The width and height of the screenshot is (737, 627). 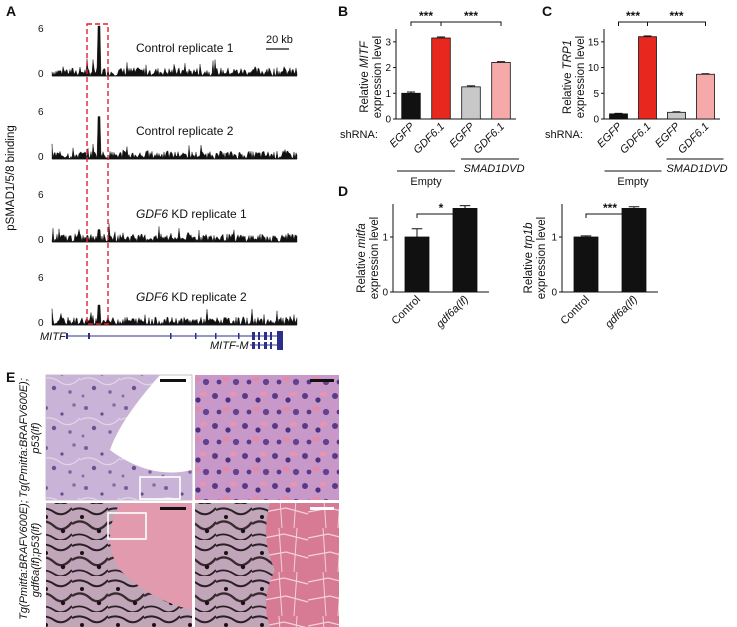 What do you see at coordinates (97, 174) in the screenshot?
I see `highlight-box` at bounding box center [97, 174].